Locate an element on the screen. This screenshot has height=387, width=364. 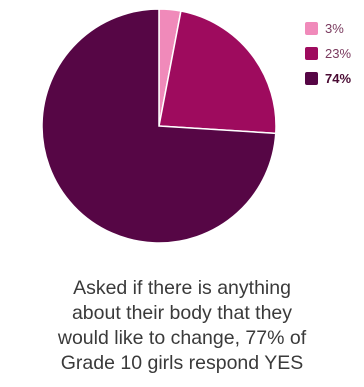
legend-item-3: 3% is located at coordinates (328, 28).